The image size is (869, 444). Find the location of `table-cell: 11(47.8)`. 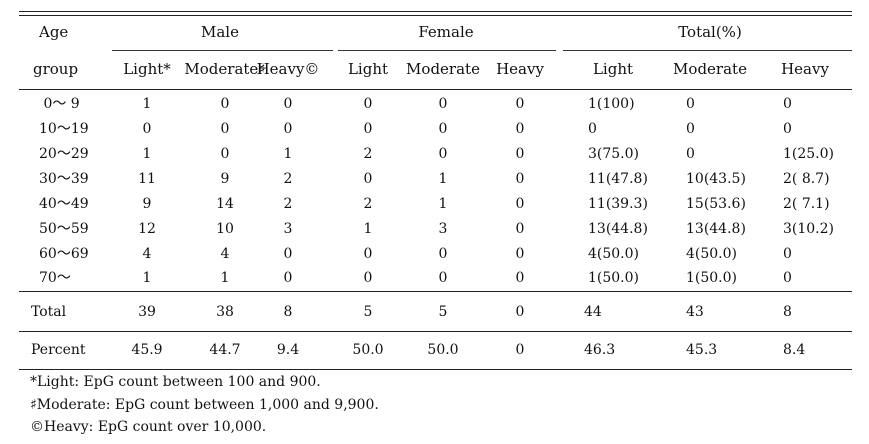

table-cell: 11(47.8) is located at coordinates (618, 179).